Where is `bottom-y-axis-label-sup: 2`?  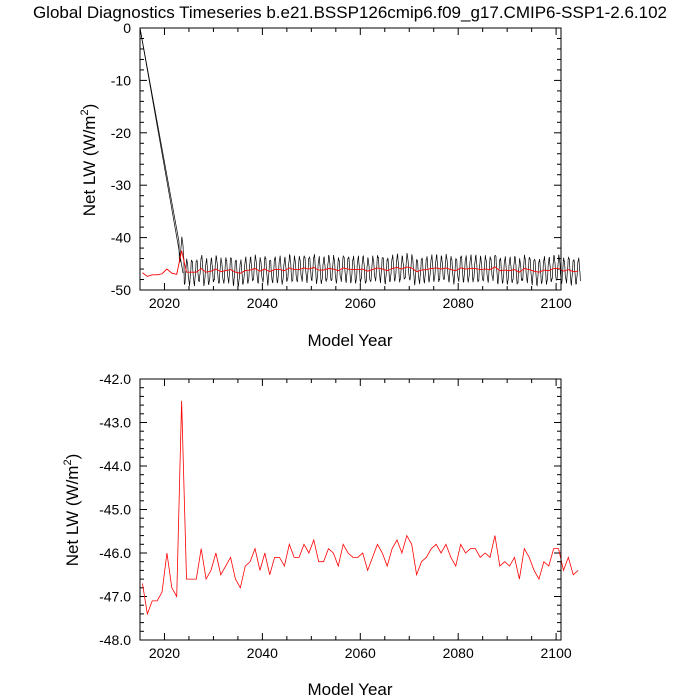 bottom-y-axis-label-sup: 2 is located at coordinates (68, 462).